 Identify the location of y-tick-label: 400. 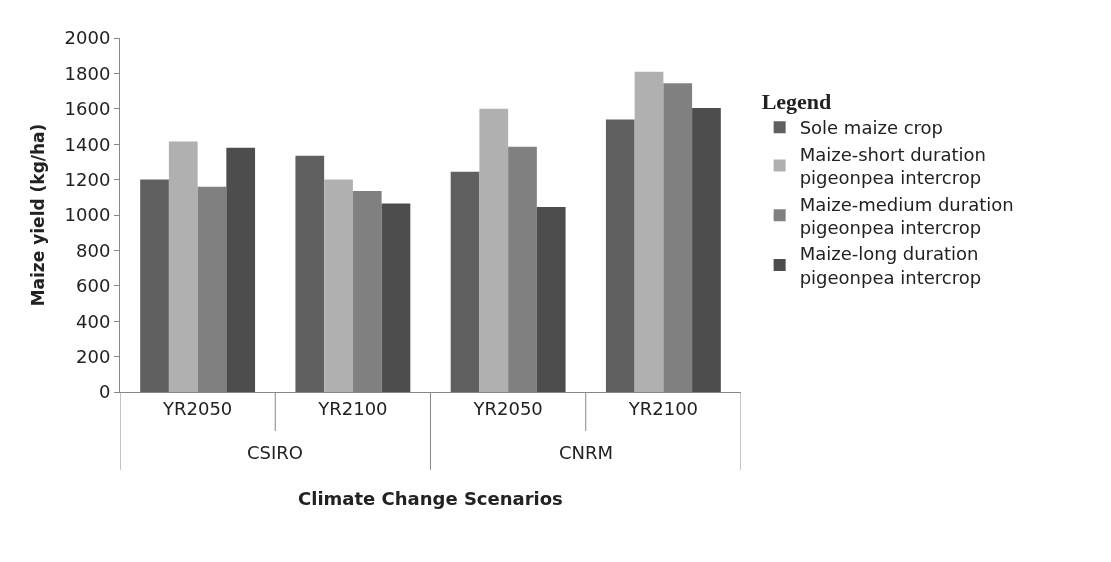
(93, 321).